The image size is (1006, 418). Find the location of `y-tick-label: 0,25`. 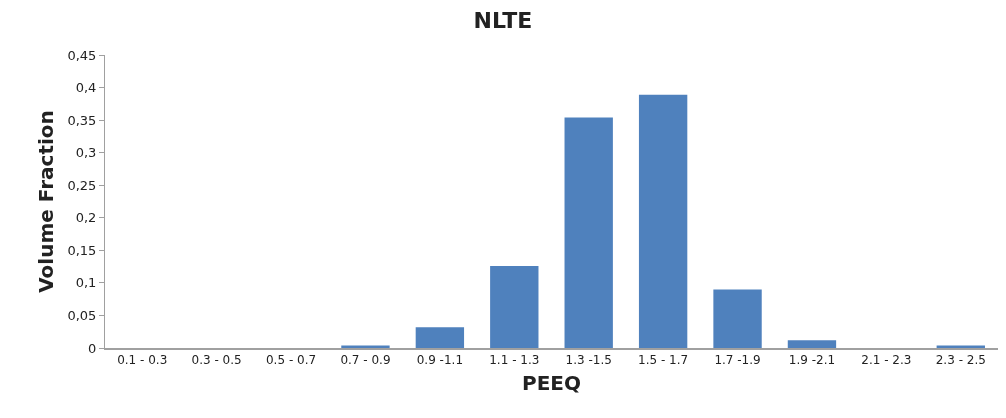

y-tick-label: 0,25 is located at coordinates (82, 185).